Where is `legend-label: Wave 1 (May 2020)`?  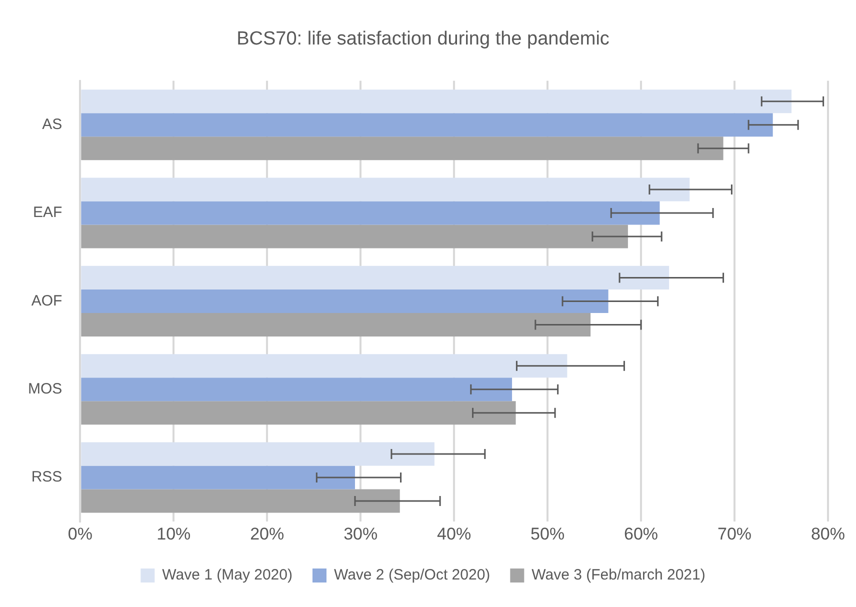 legend-label: Wave 1 (May 2020) is located at coordinates (227, 575).